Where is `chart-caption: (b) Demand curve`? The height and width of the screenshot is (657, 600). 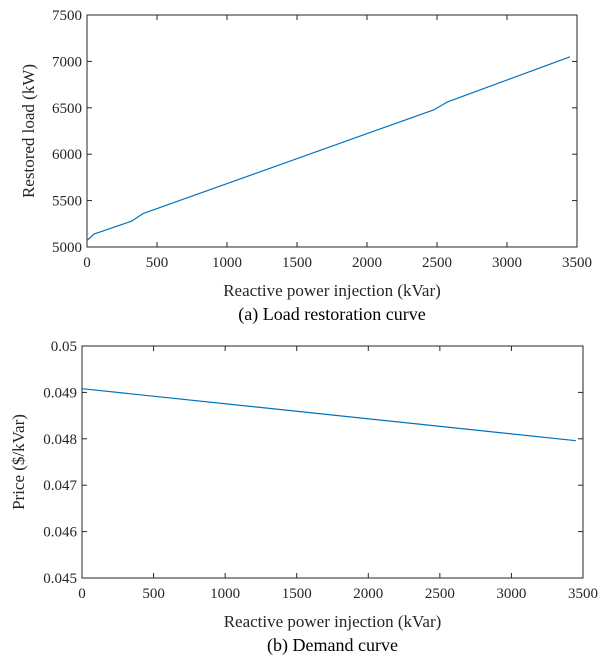 chart-caption: (b) Demand curve is located at coordinates (332, 645).